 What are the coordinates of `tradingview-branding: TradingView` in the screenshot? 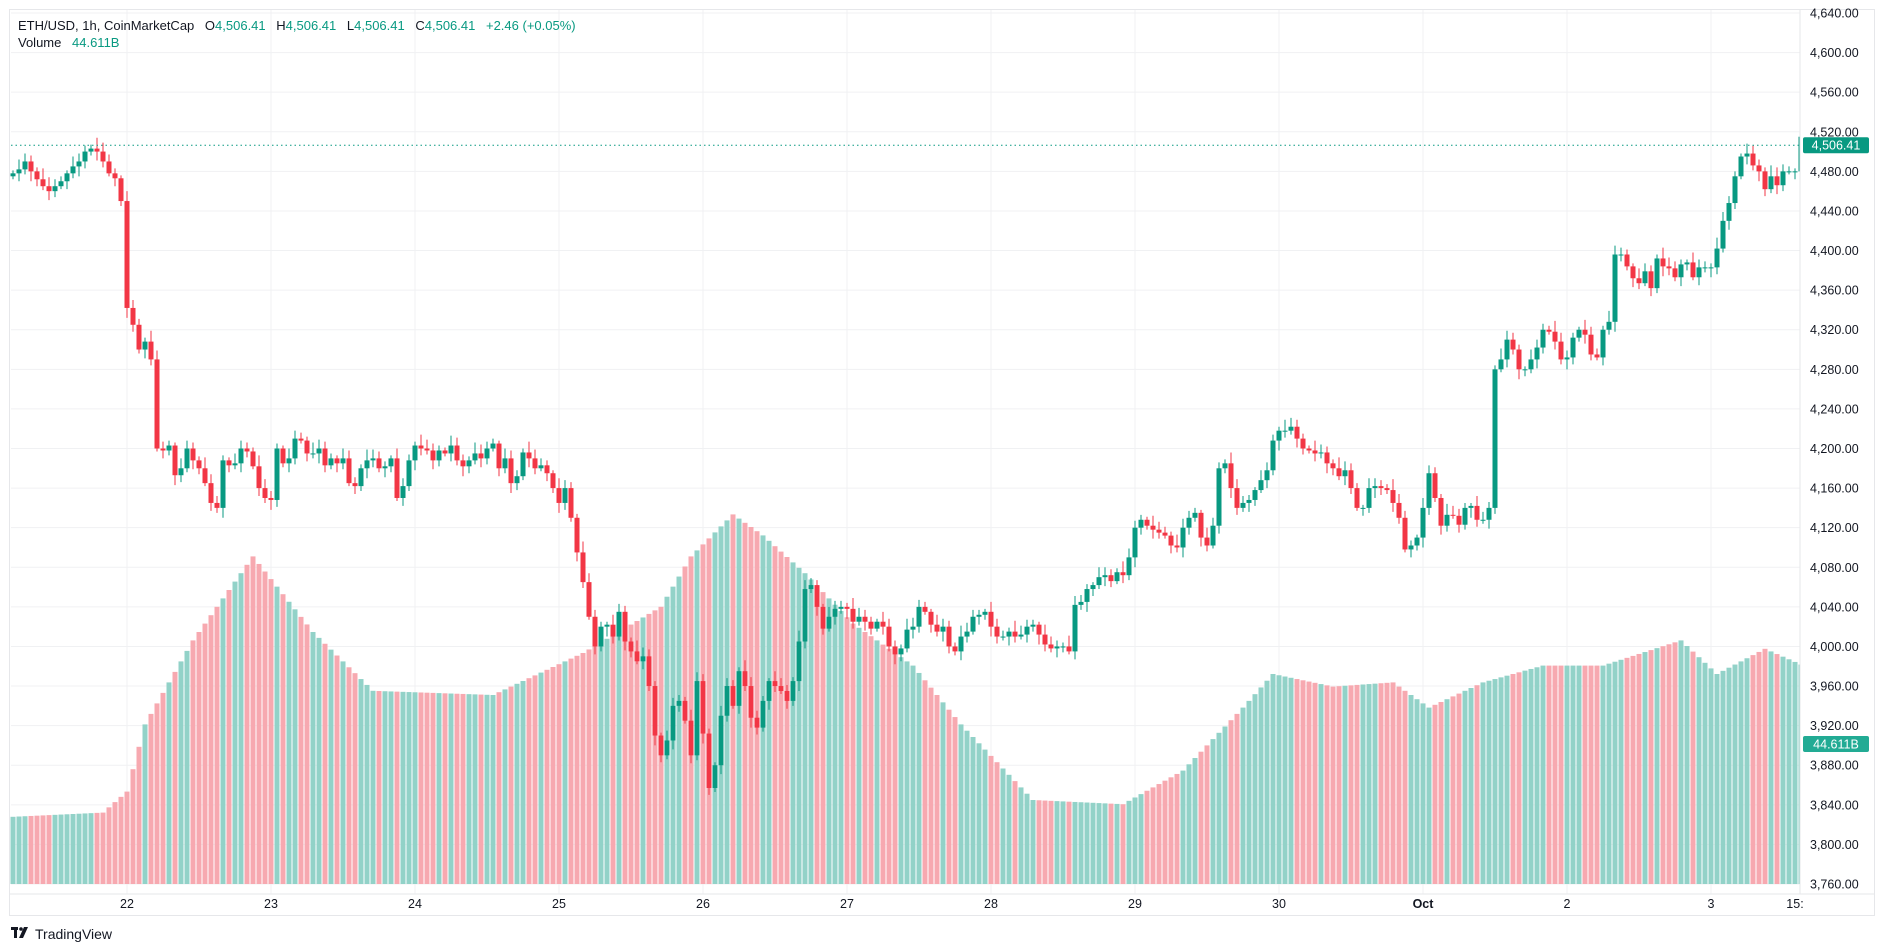 It's located at (61, 934).